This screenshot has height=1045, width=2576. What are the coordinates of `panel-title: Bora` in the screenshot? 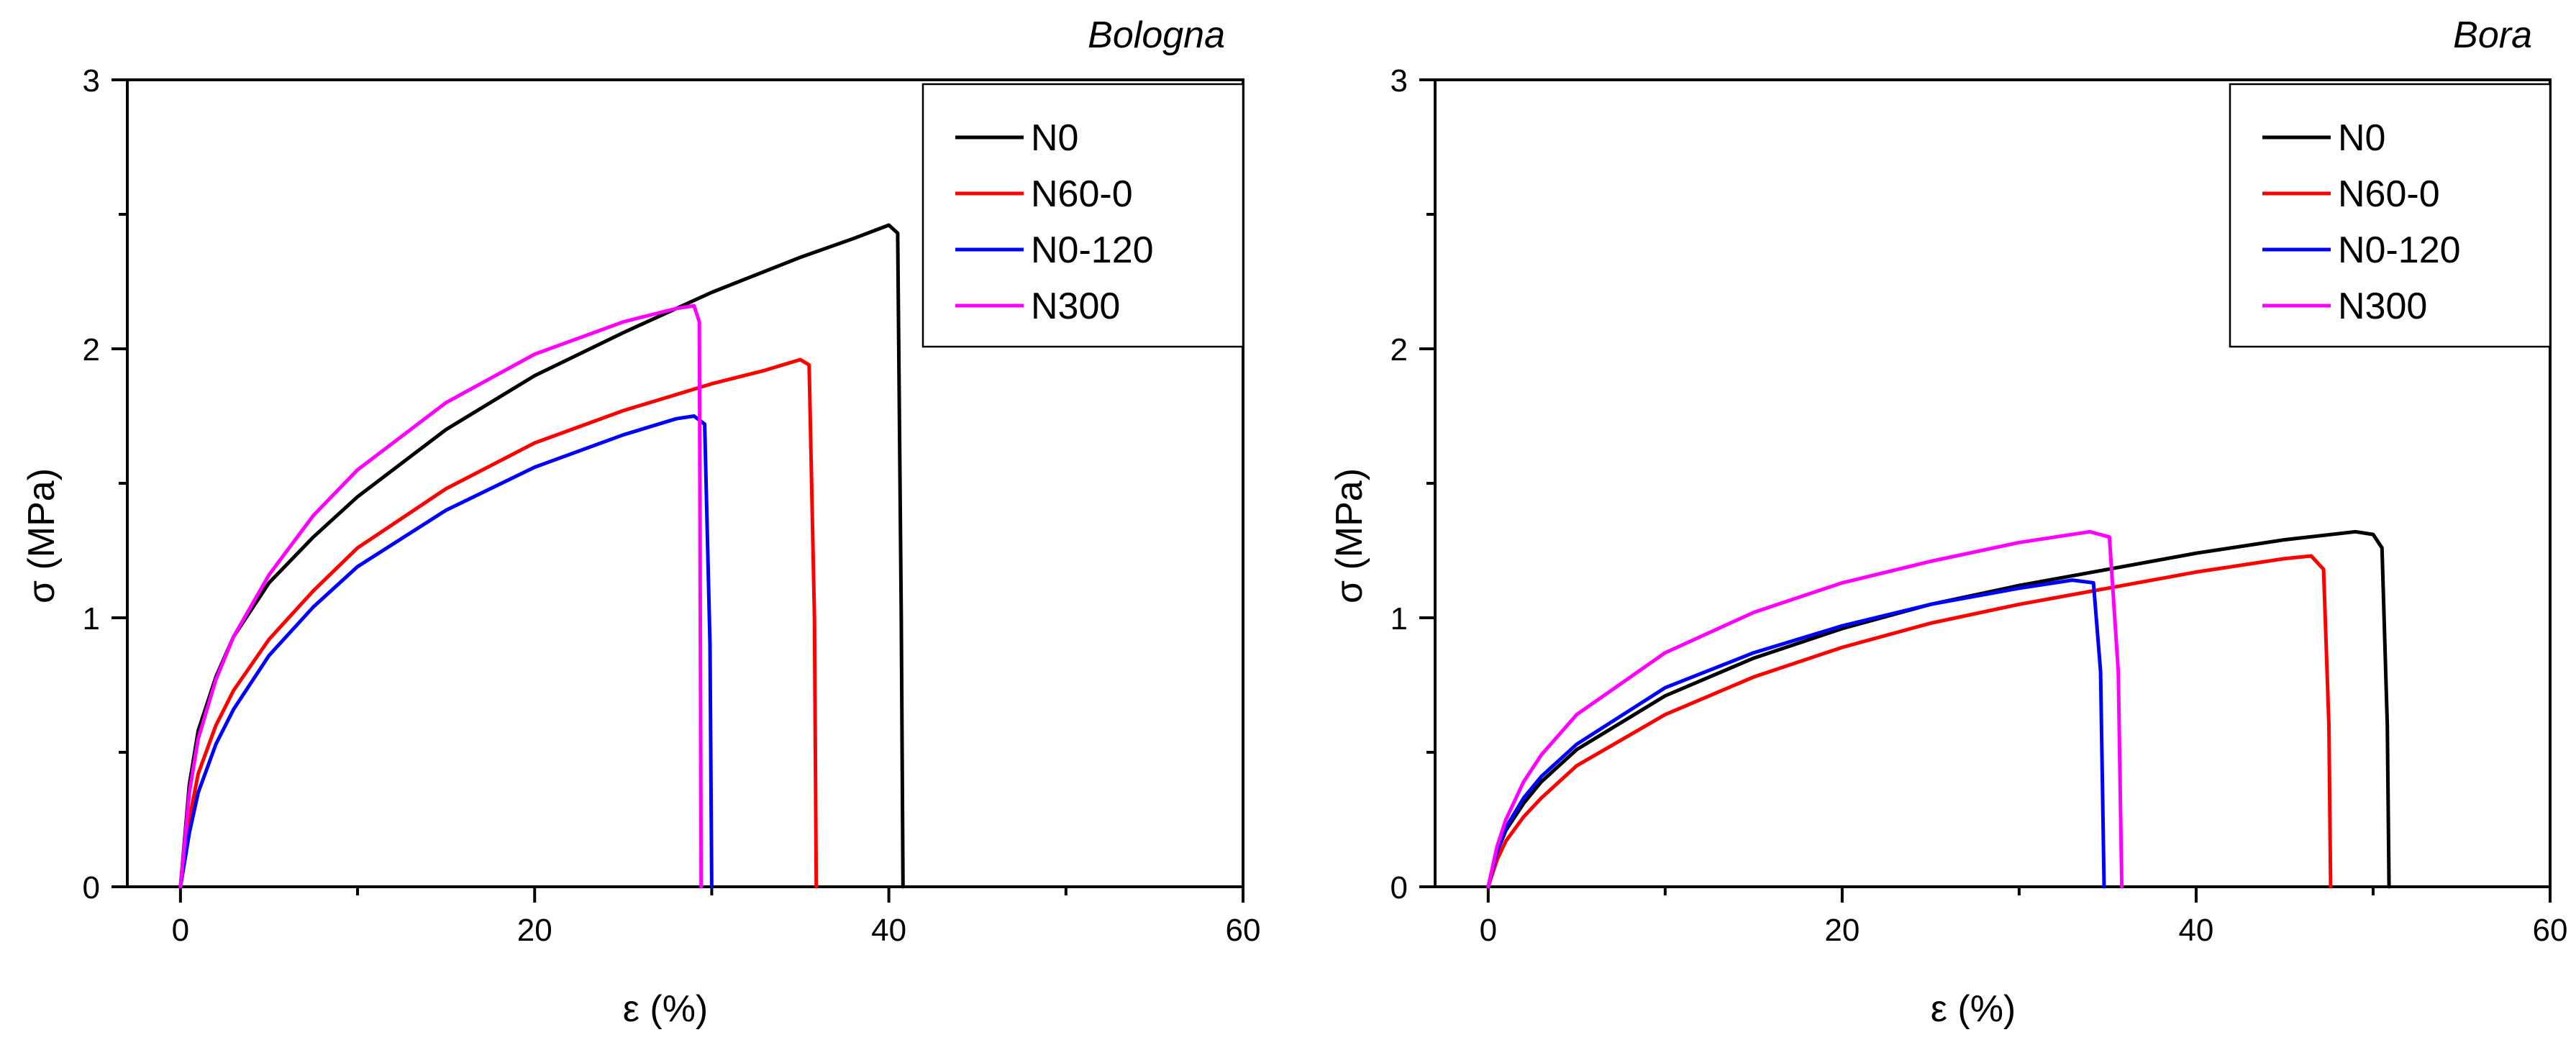 It's located at (2492, 35).